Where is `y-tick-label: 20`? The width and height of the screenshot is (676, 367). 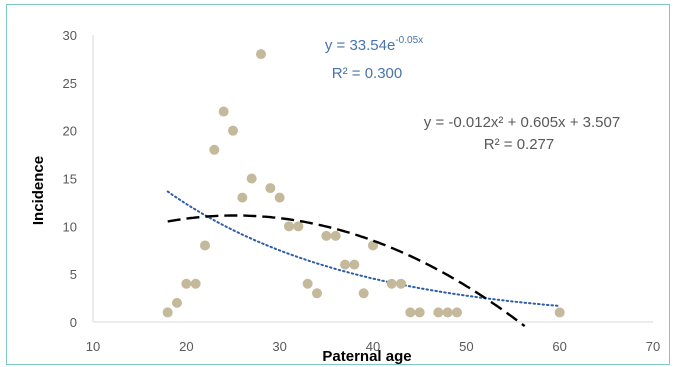 y-tick-label: 20 is located at coordinates (70, 131).